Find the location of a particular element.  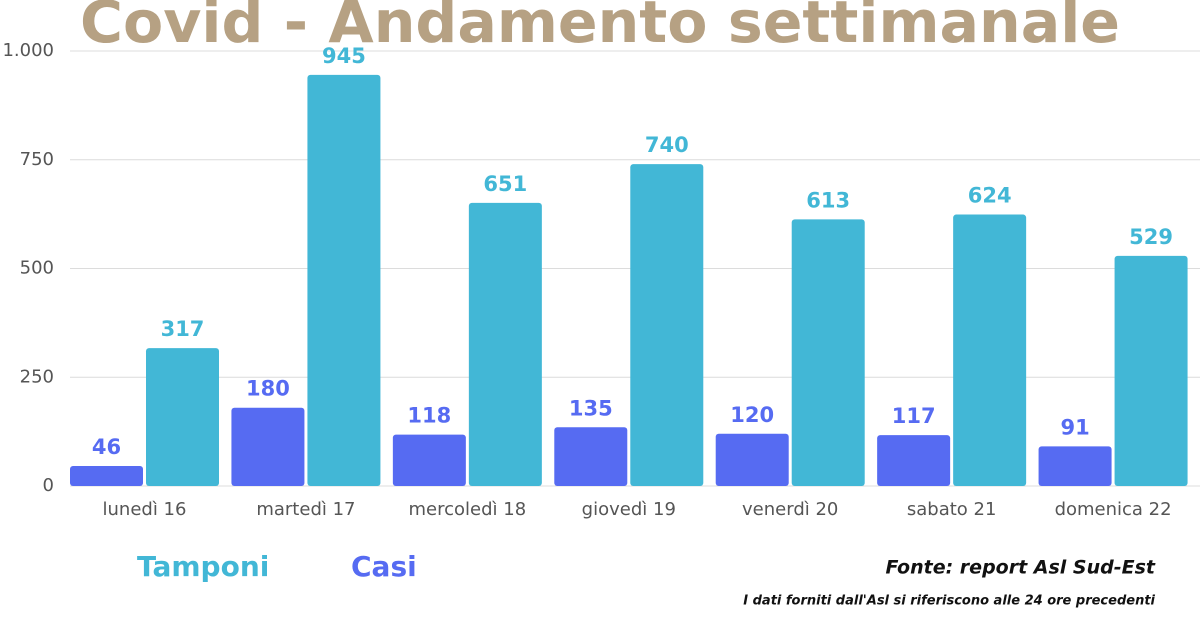

y-tick-label: 500 is located at coordinates (37, 268).